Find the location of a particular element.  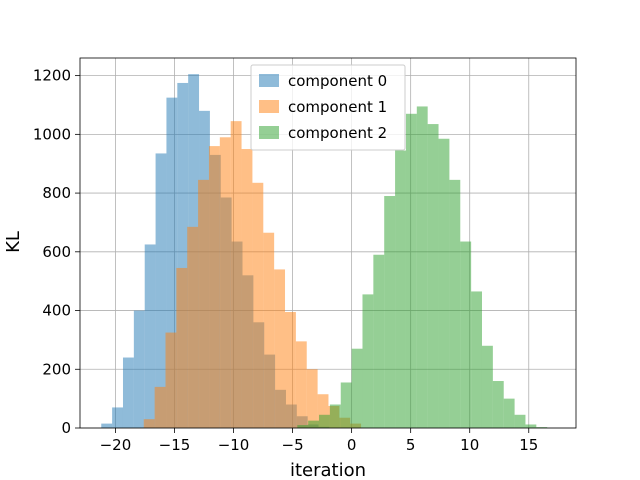

x-tick-label: 15 is located at coordinates (528, 445).